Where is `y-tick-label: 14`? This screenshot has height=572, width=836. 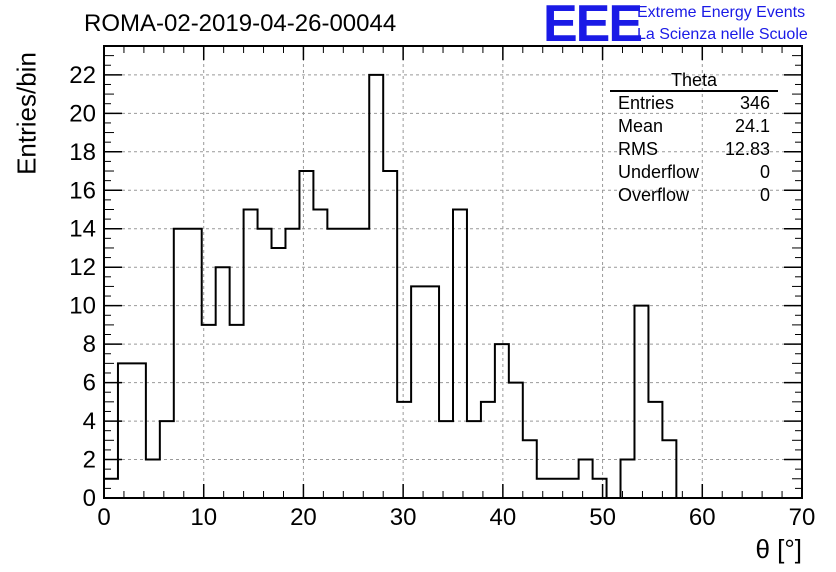 y-tick-label: 14 is located at coordinates (82, 229).